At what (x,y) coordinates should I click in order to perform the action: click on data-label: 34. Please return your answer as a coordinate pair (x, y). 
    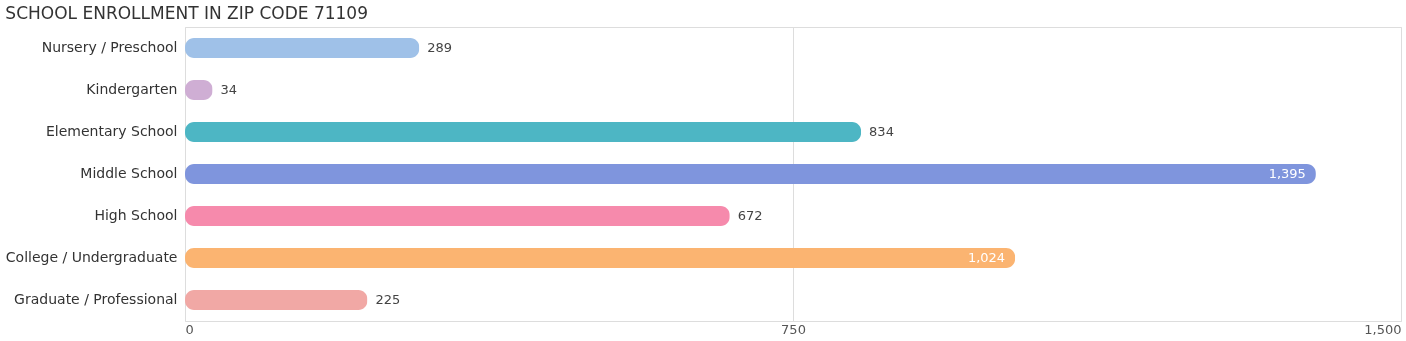
    Looking at the image, I should click on (229, 89).